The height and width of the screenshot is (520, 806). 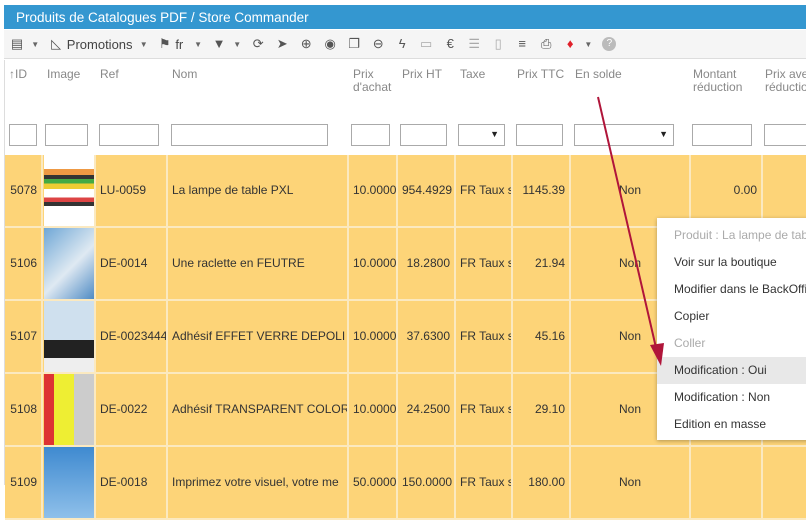 What do you see at coordinates (542, 336) in the screenshot?
I see `cell-ttc: 45.16` at bounding box center [542, 336].